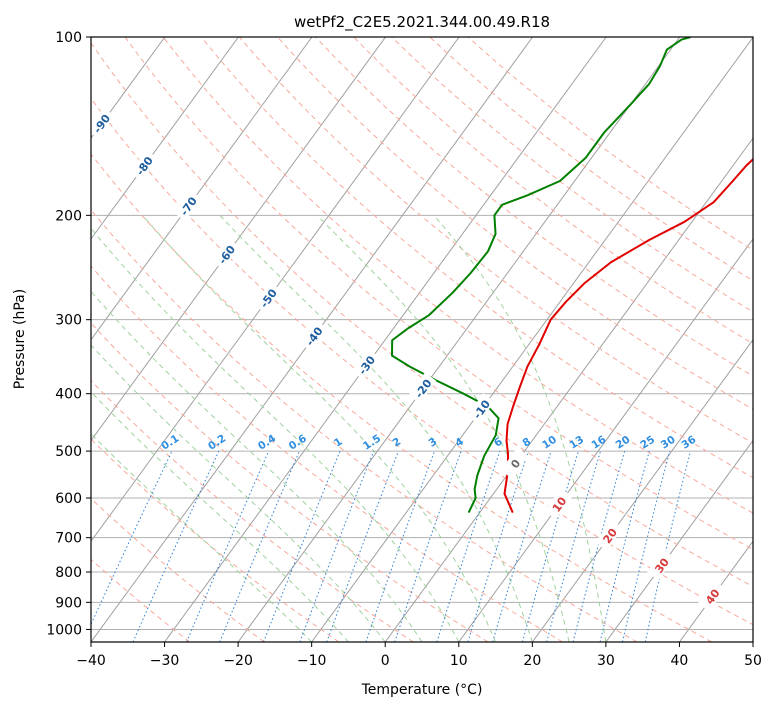 The image size is (775, 712). What do you see at coordinates (385, 661) in the screenshot?
I see `x-tick-label: 0` at bounding box center [385, 661].